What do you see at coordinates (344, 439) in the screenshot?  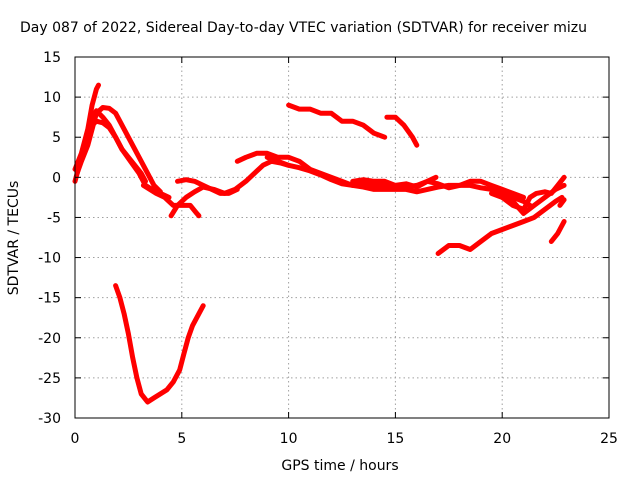 I see `x-tick-labels: 0 5 10 15 20 25` at bounding box center [344, 439].